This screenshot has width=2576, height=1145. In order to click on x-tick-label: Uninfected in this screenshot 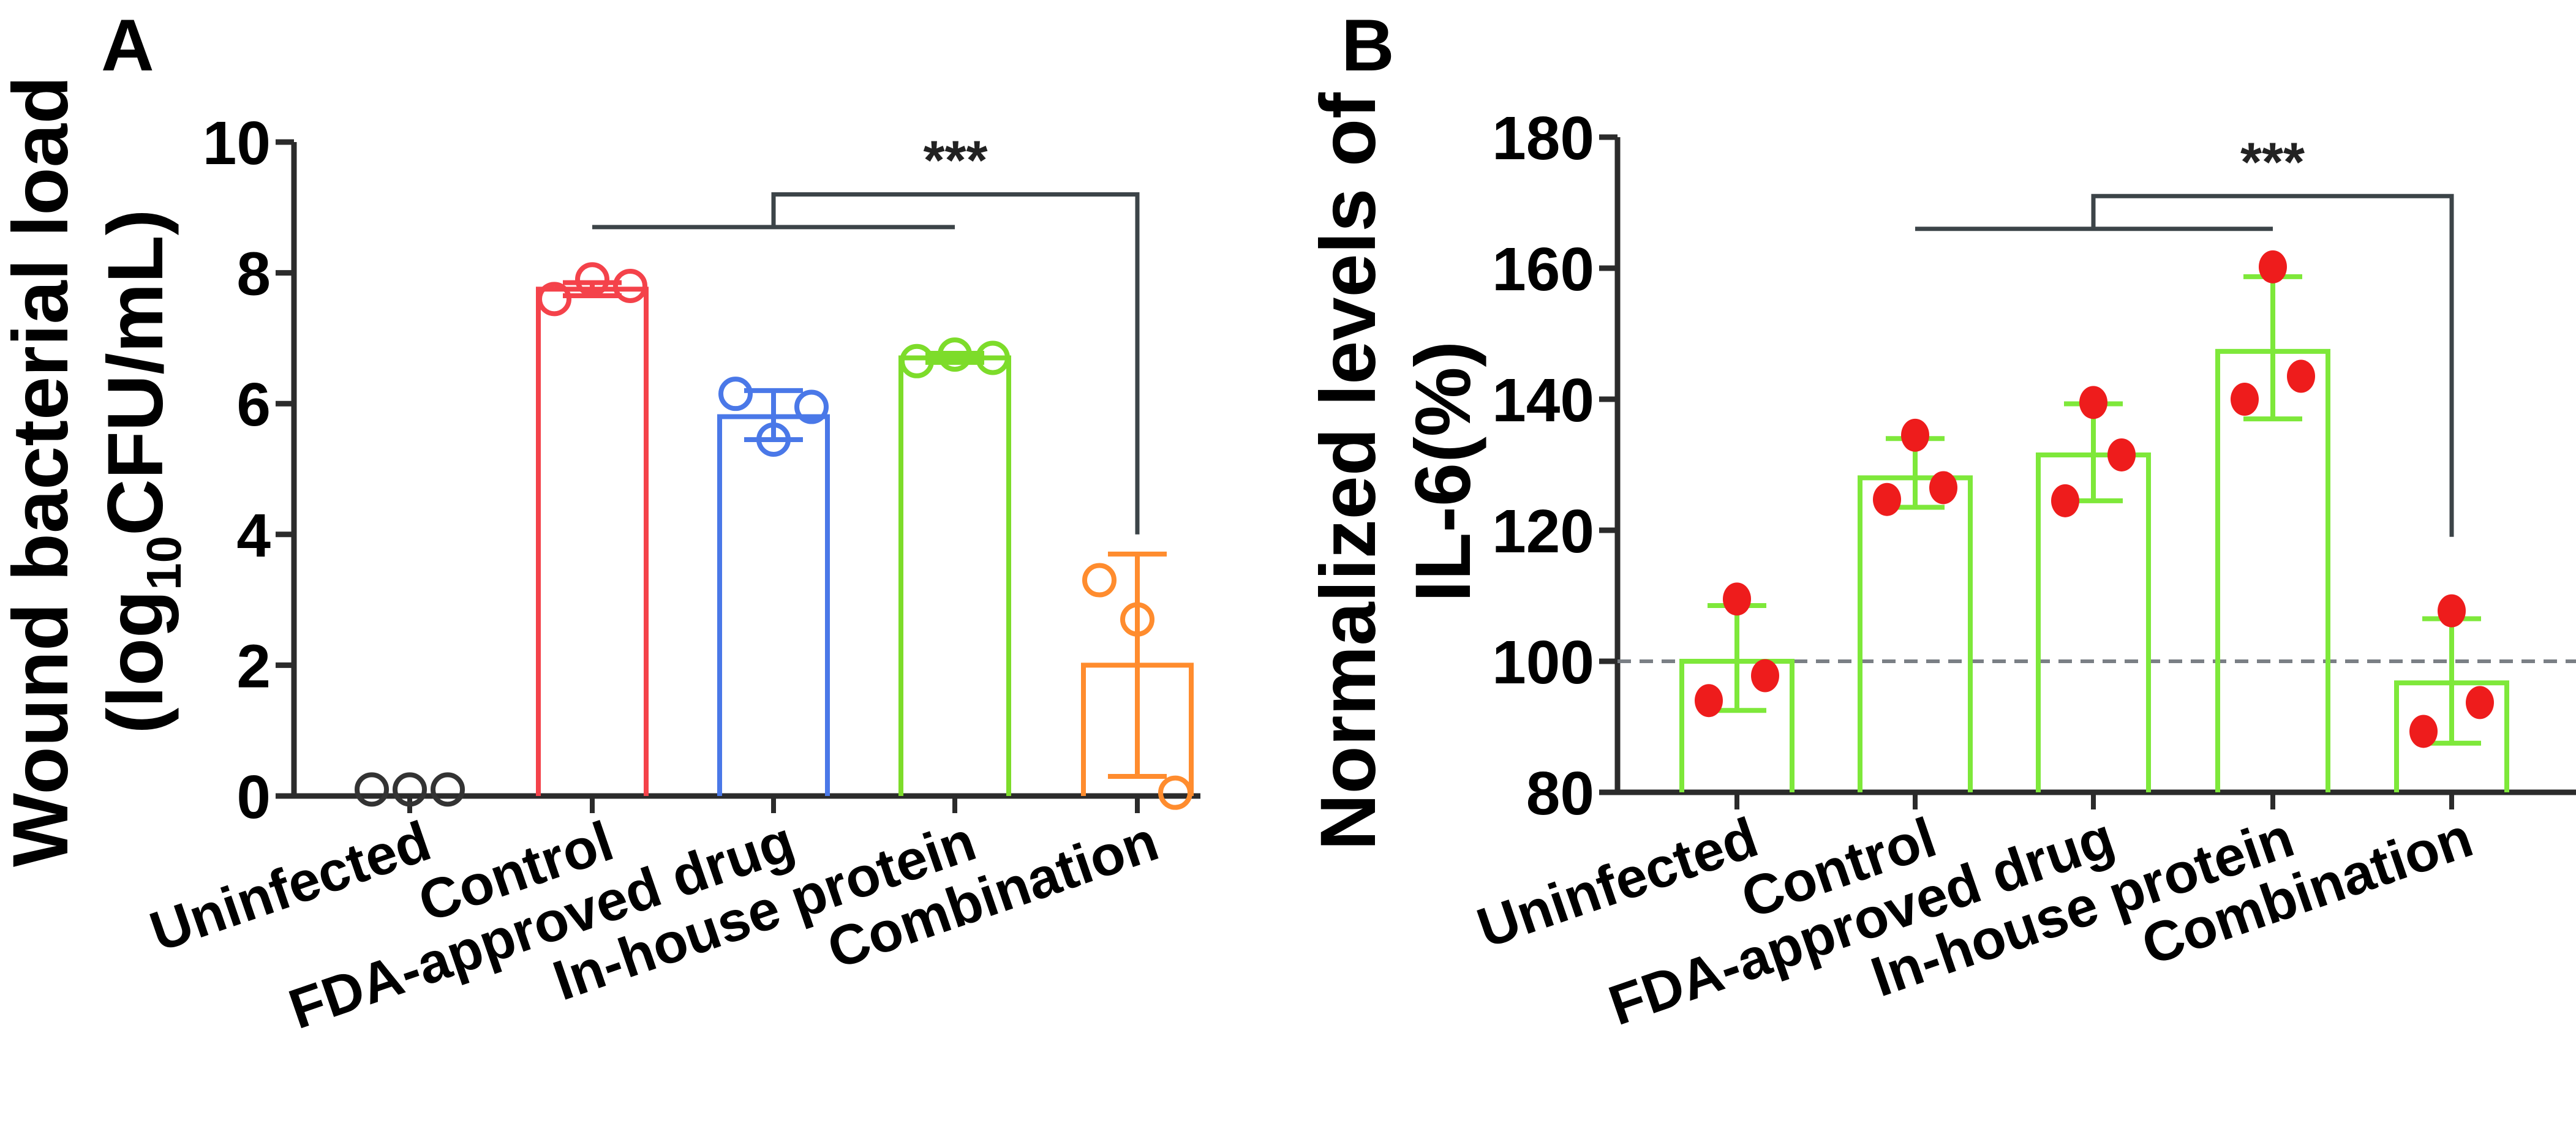, I will do `click(291, 886)`.